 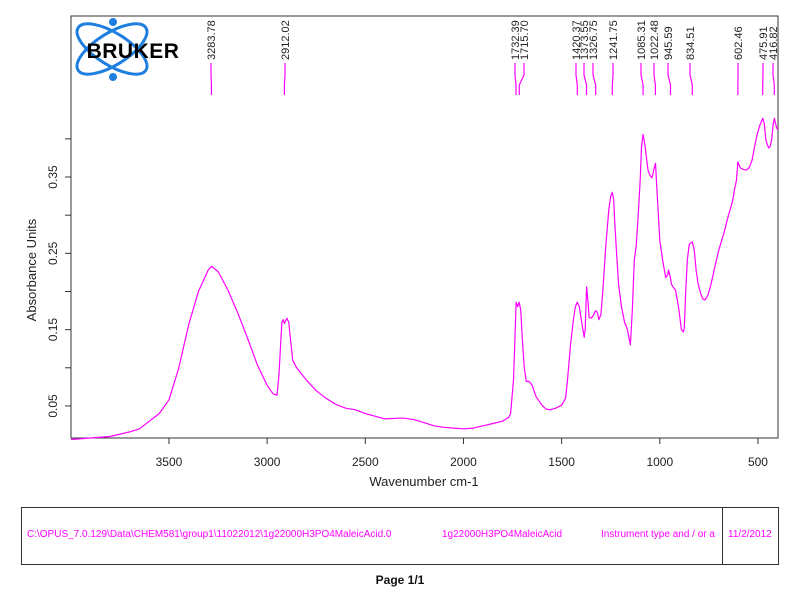 I want to click on peak-label: 1732.39, so click(x=516, y=40).